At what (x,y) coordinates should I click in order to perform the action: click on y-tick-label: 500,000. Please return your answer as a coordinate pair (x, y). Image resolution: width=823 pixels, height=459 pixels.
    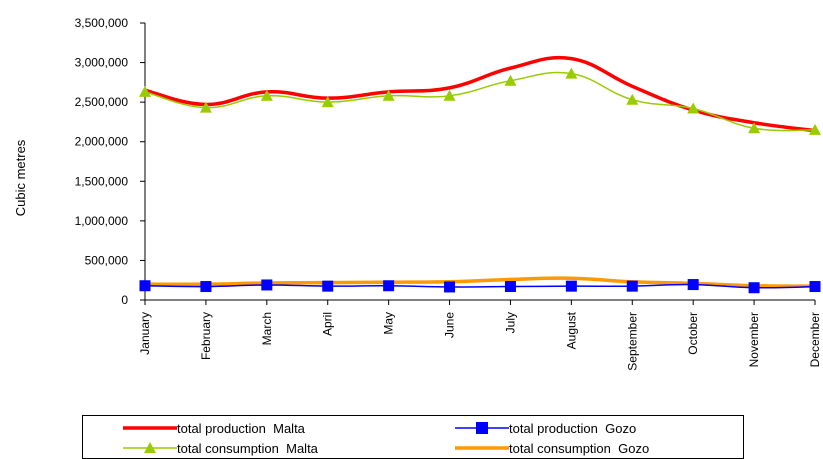
    Looking at the image, I should click on (107, 260).